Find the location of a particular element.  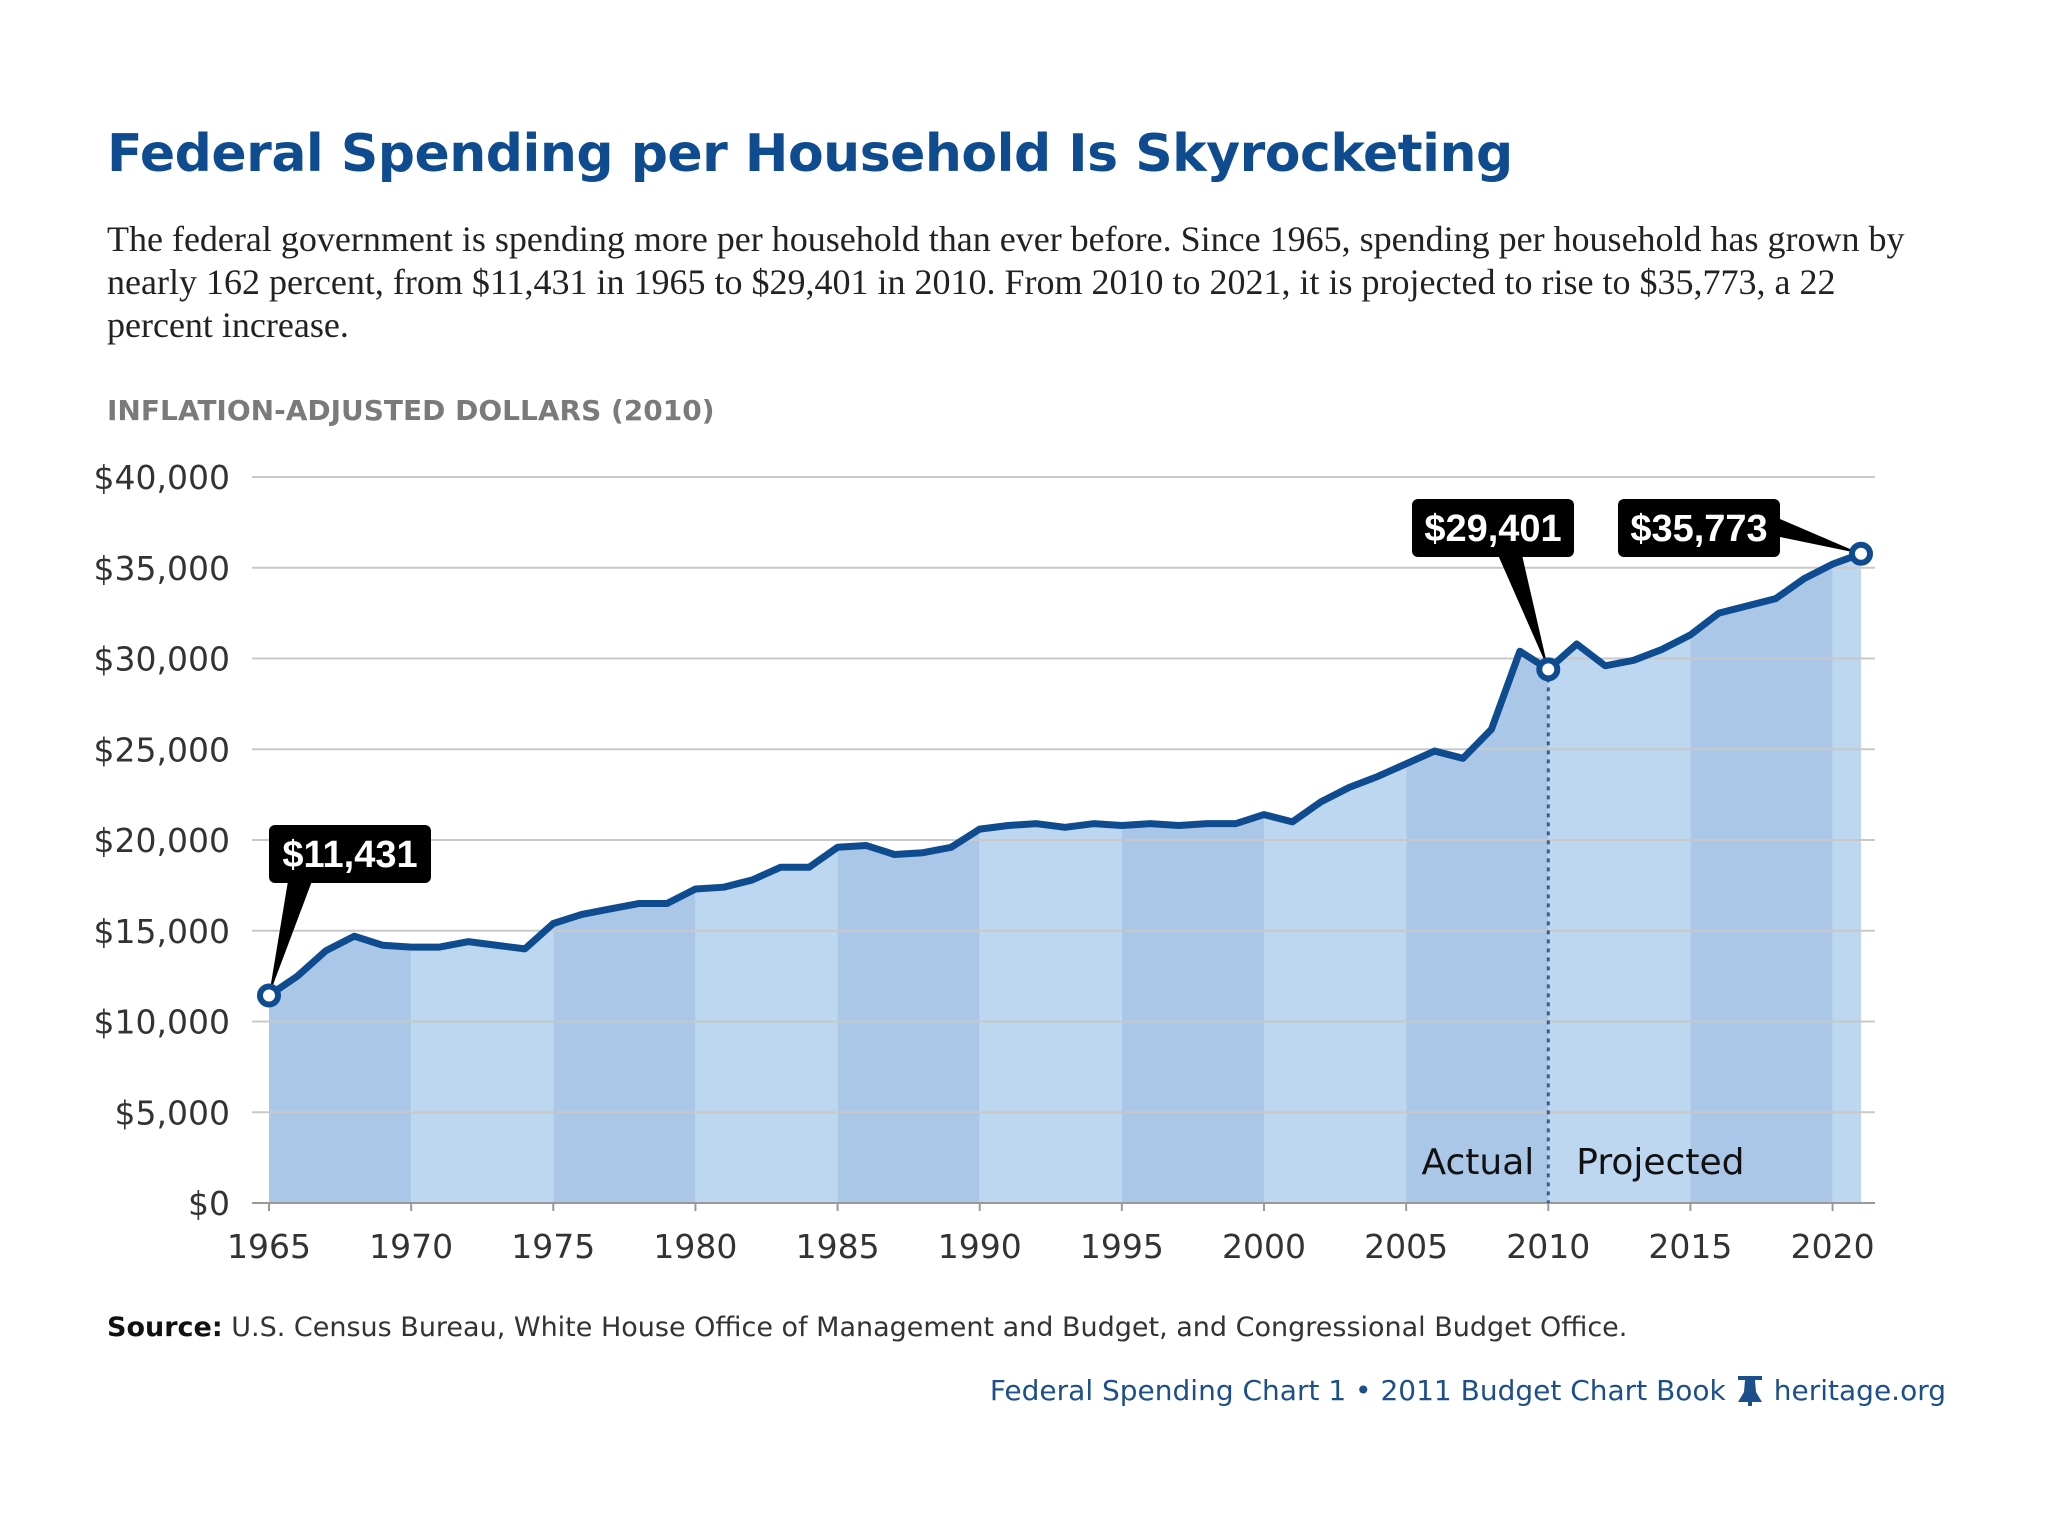

y-tick-label: $0 is located at coordinates (209, 1203).